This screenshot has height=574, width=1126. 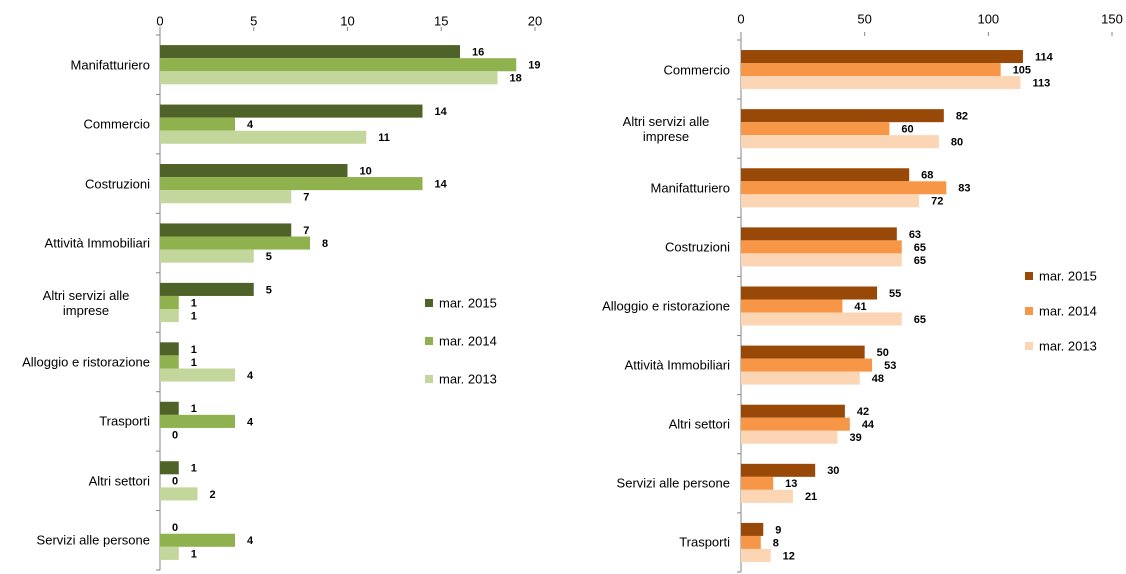 What do you see at coordinates (535, 20) in the screenshot?
I see `x-tick-label: 20` at bounding box center [535, 20].